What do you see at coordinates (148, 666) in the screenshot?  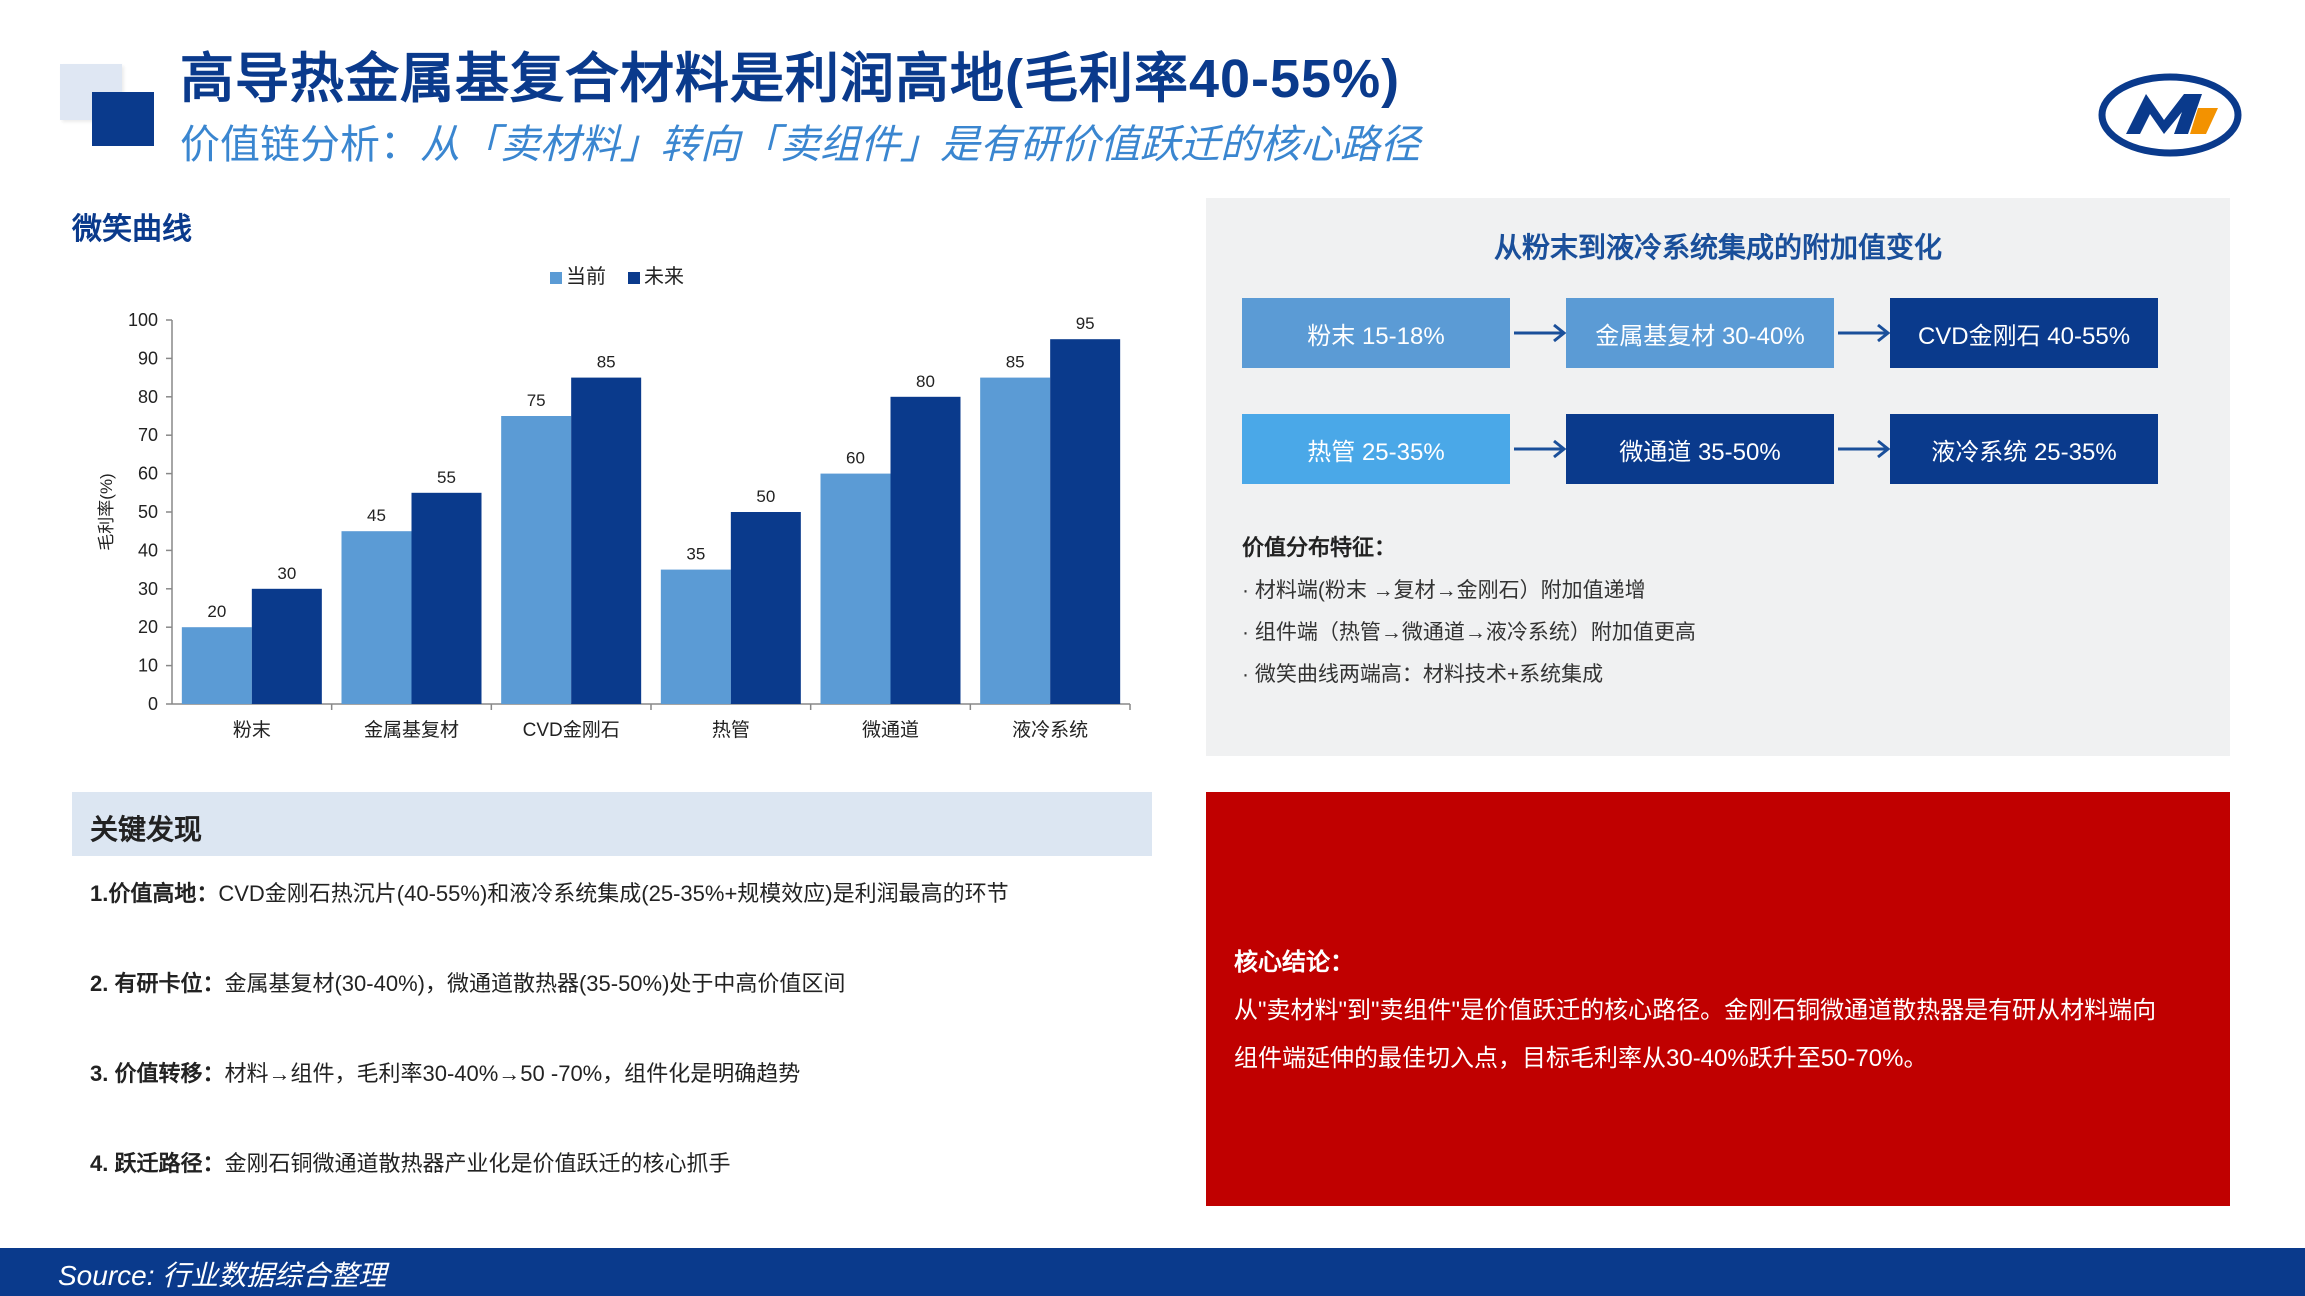 I see `y-tick-label: 10` at bounding box center [148, 666].